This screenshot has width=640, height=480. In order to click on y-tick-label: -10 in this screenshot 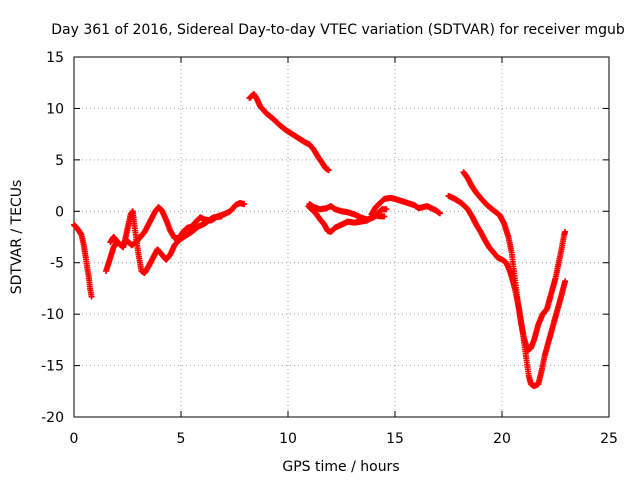, I will do `click(52, 315)`.